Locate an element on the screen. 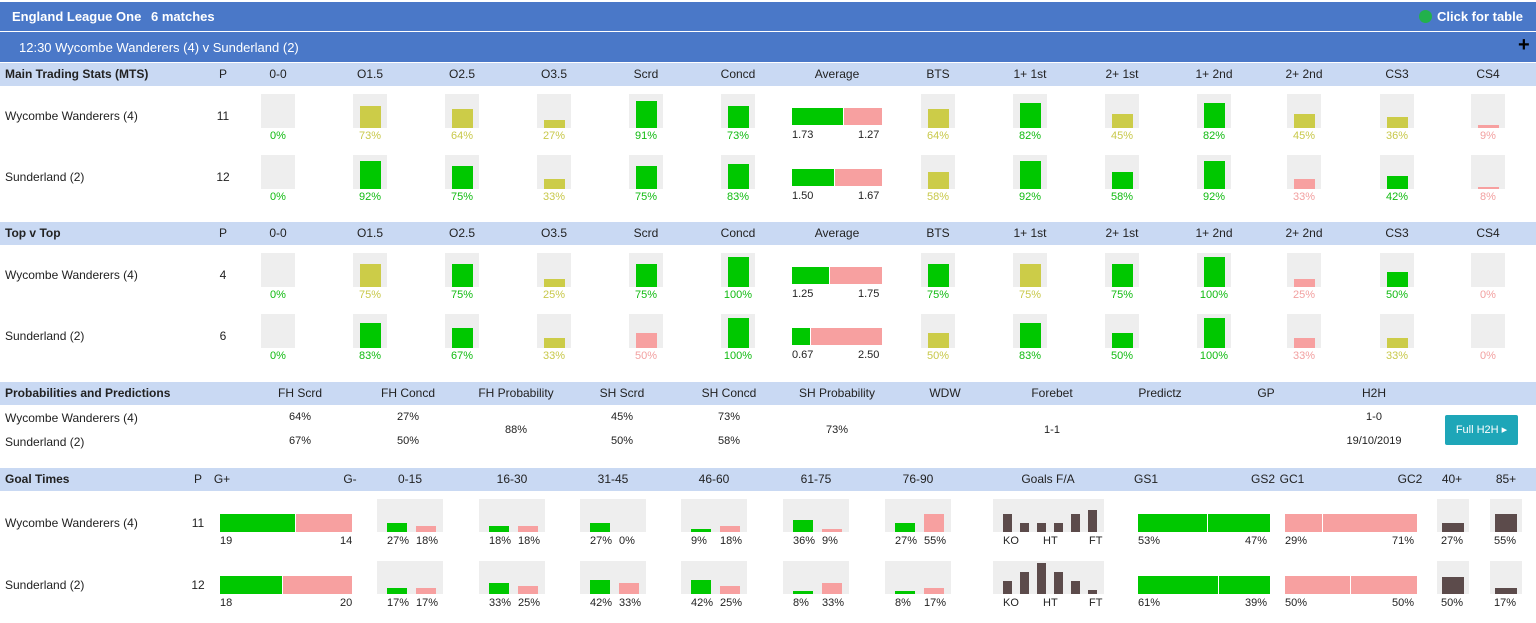 The height and width of the screenshot is (623, 1536). p40-bar is located at coordinates (1453, 527).